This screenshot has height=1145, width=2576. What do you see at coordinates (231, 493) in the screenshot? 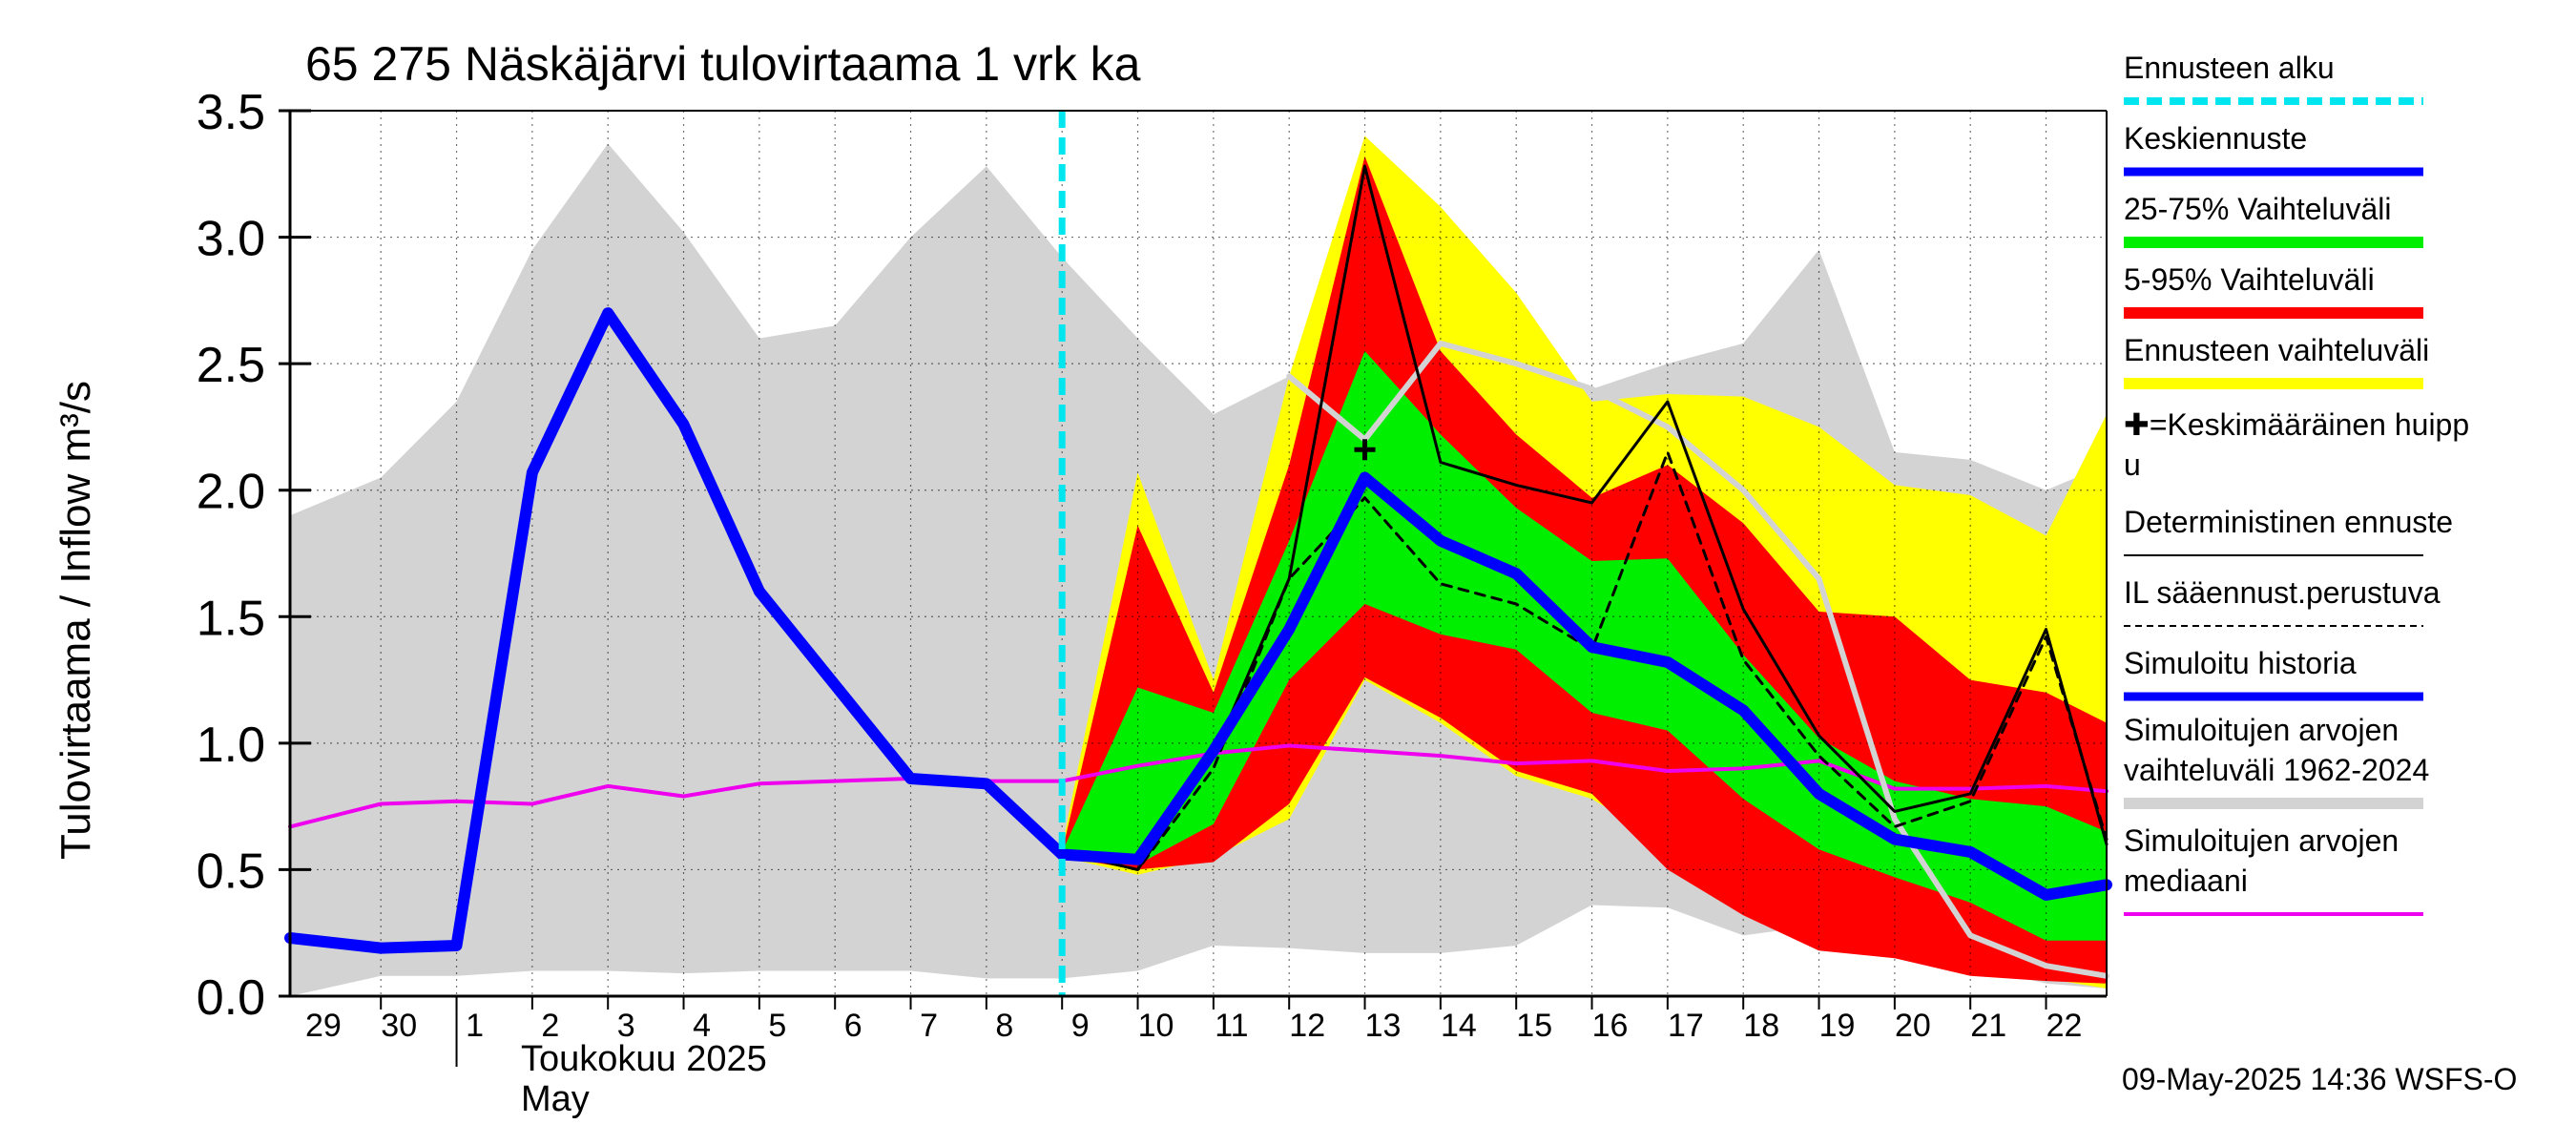
I see `y-tick-label: 2.0` at bounding box center [231, 493].